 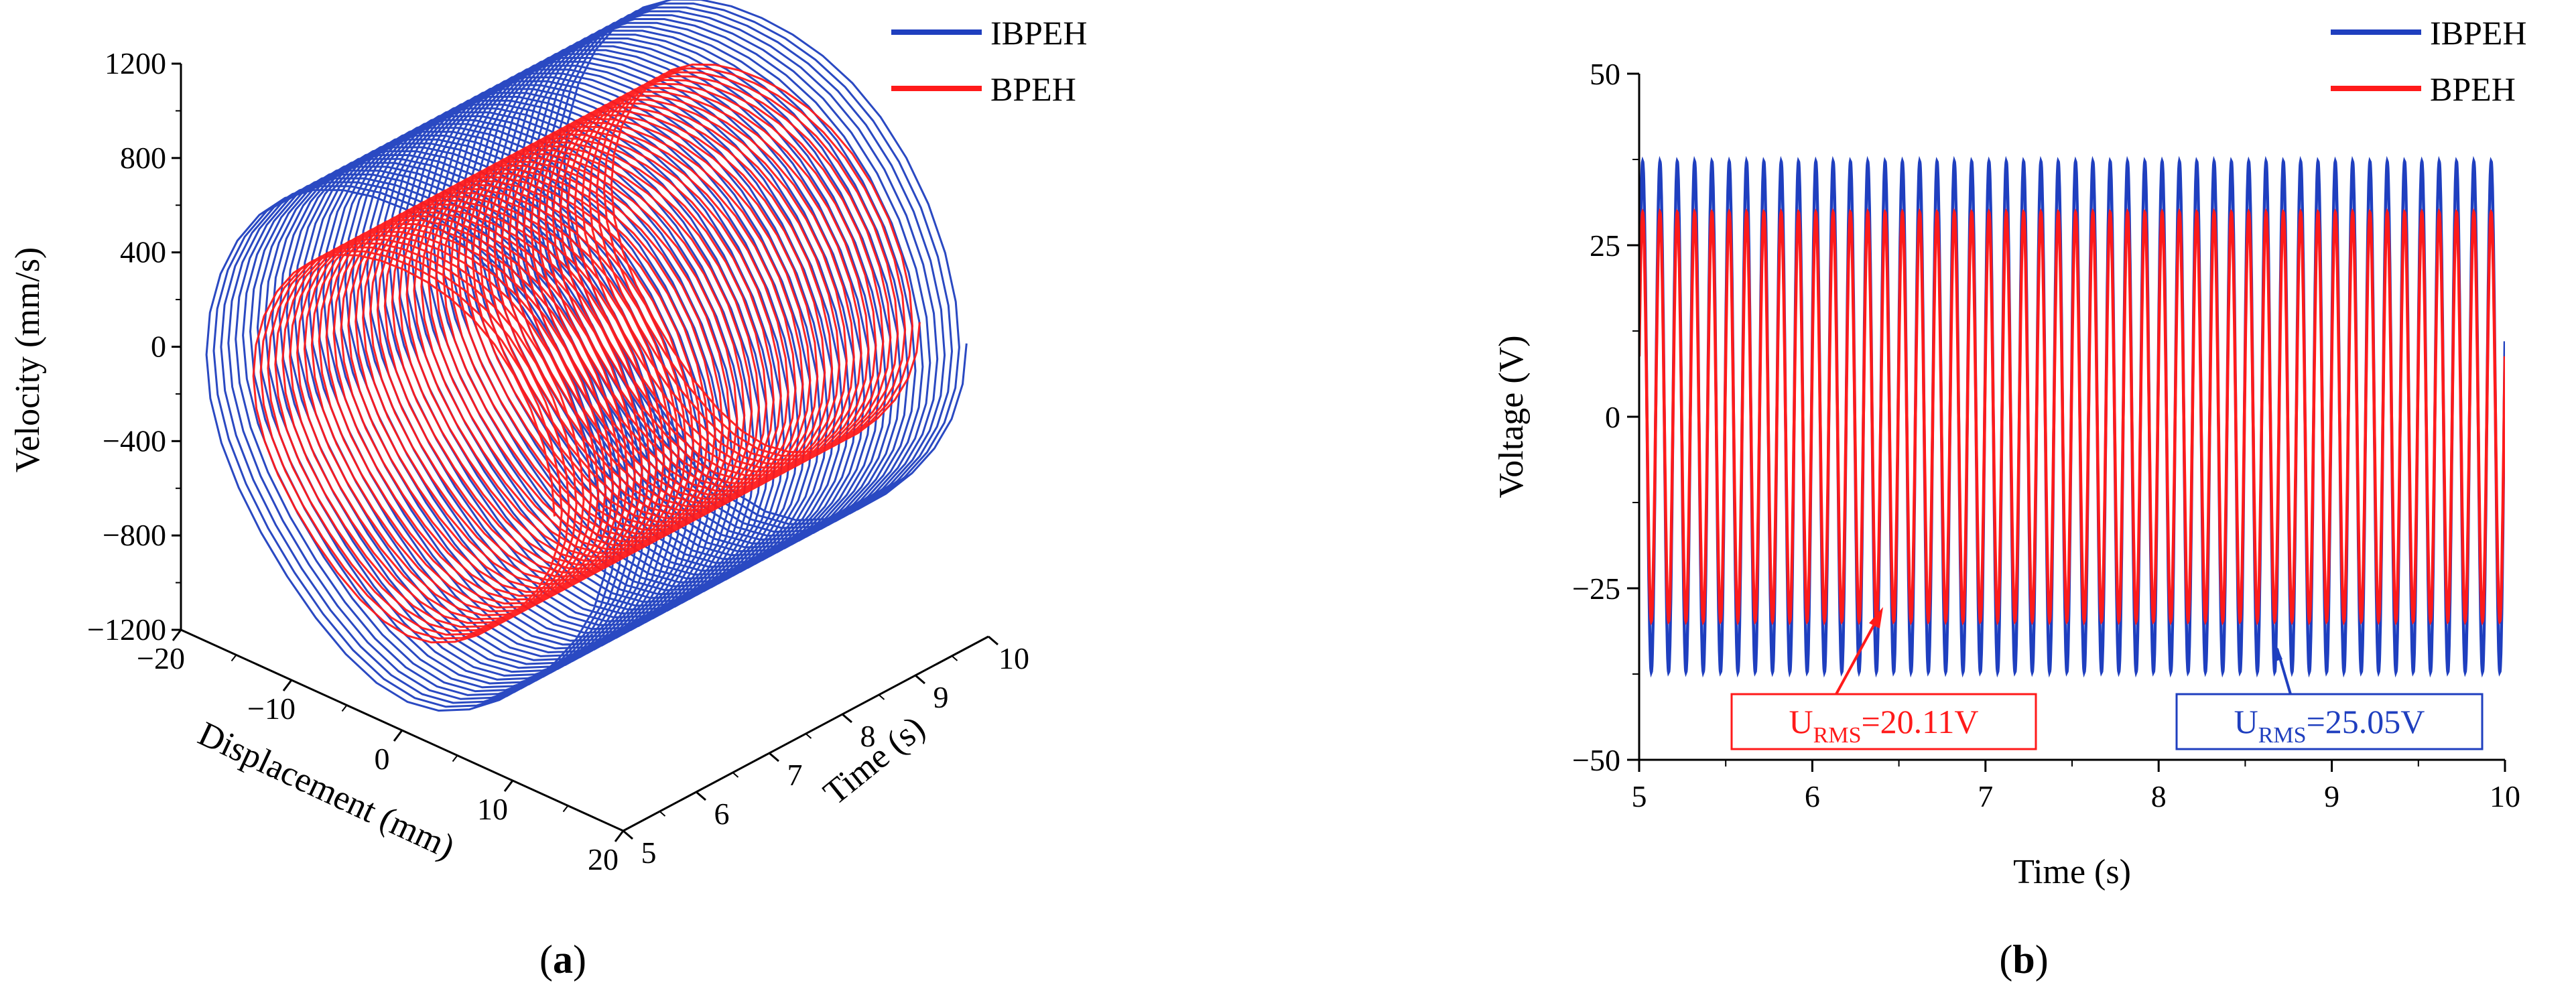 I want to click on annotation-ibpeh-urms: URMS=25.05V, so click(x=2329, y=696).